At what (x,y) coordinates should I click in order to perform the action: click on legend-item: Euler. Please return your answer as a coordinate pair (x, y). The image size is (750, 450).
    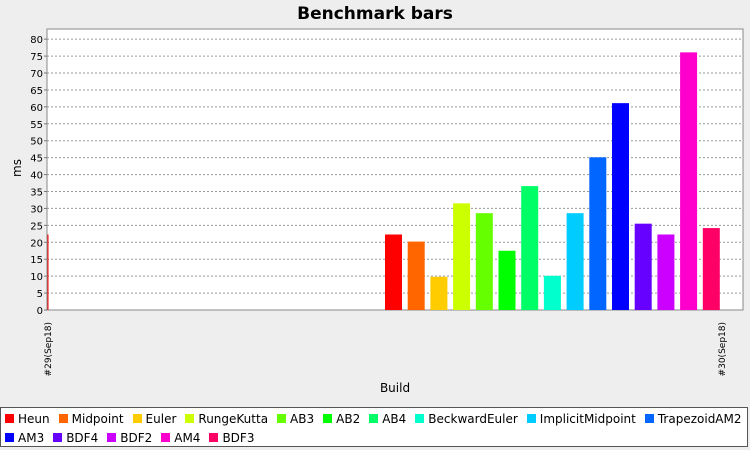
    Looking at the image, I should click on (154, 418).